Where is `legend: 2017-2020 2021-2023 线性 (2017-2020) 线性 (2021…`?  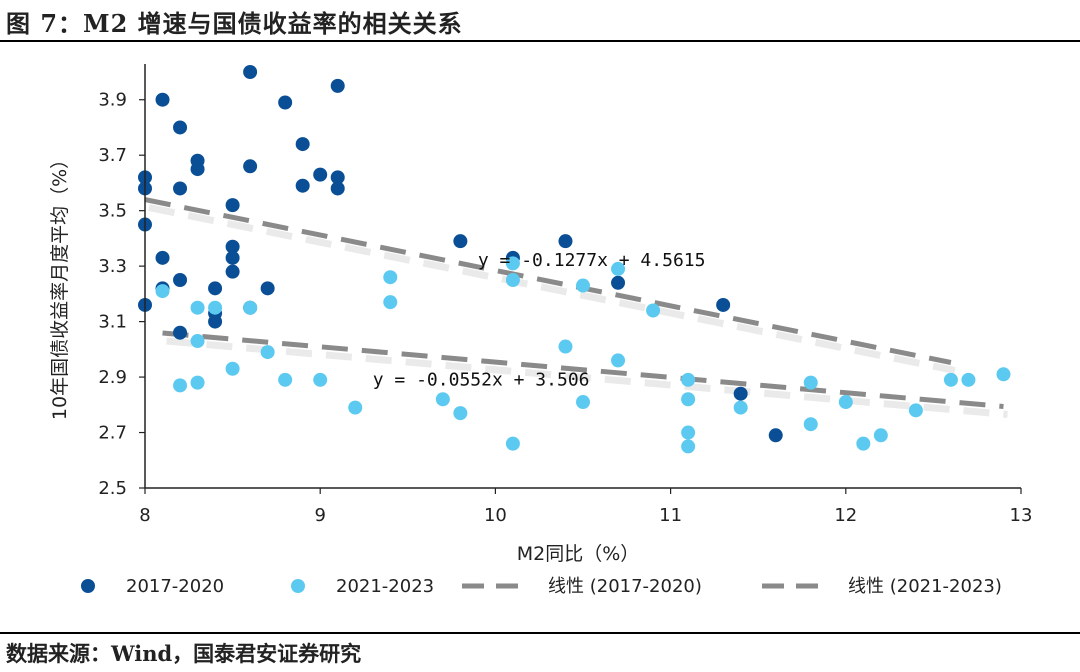 legend: 2017-2020 2021-2023 线性 (2017-2020) 线性 (2021… is located at coordinates (541, 586).